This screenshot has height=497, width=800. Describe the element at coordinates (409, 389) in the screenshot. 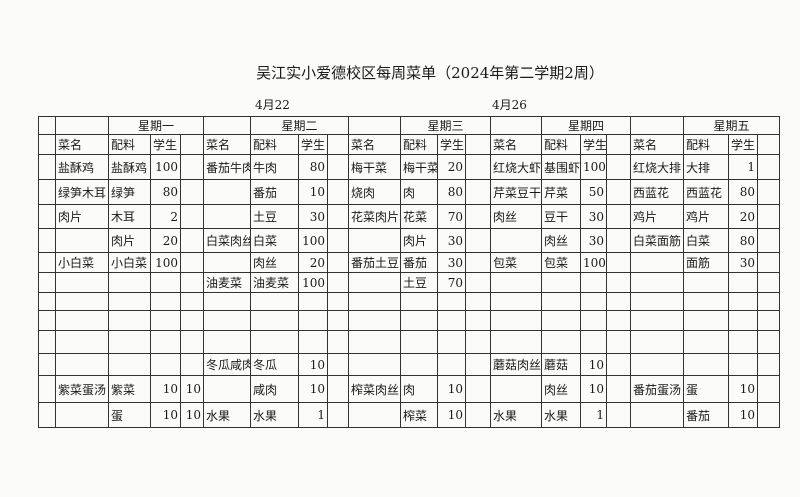

I see `table-row: 紫菜蛋汤 紫菜 10 10 咸肉 10 榨菜肉丝肉 10 肉丝 10 番茄蛋汤蛋 10` at that location.